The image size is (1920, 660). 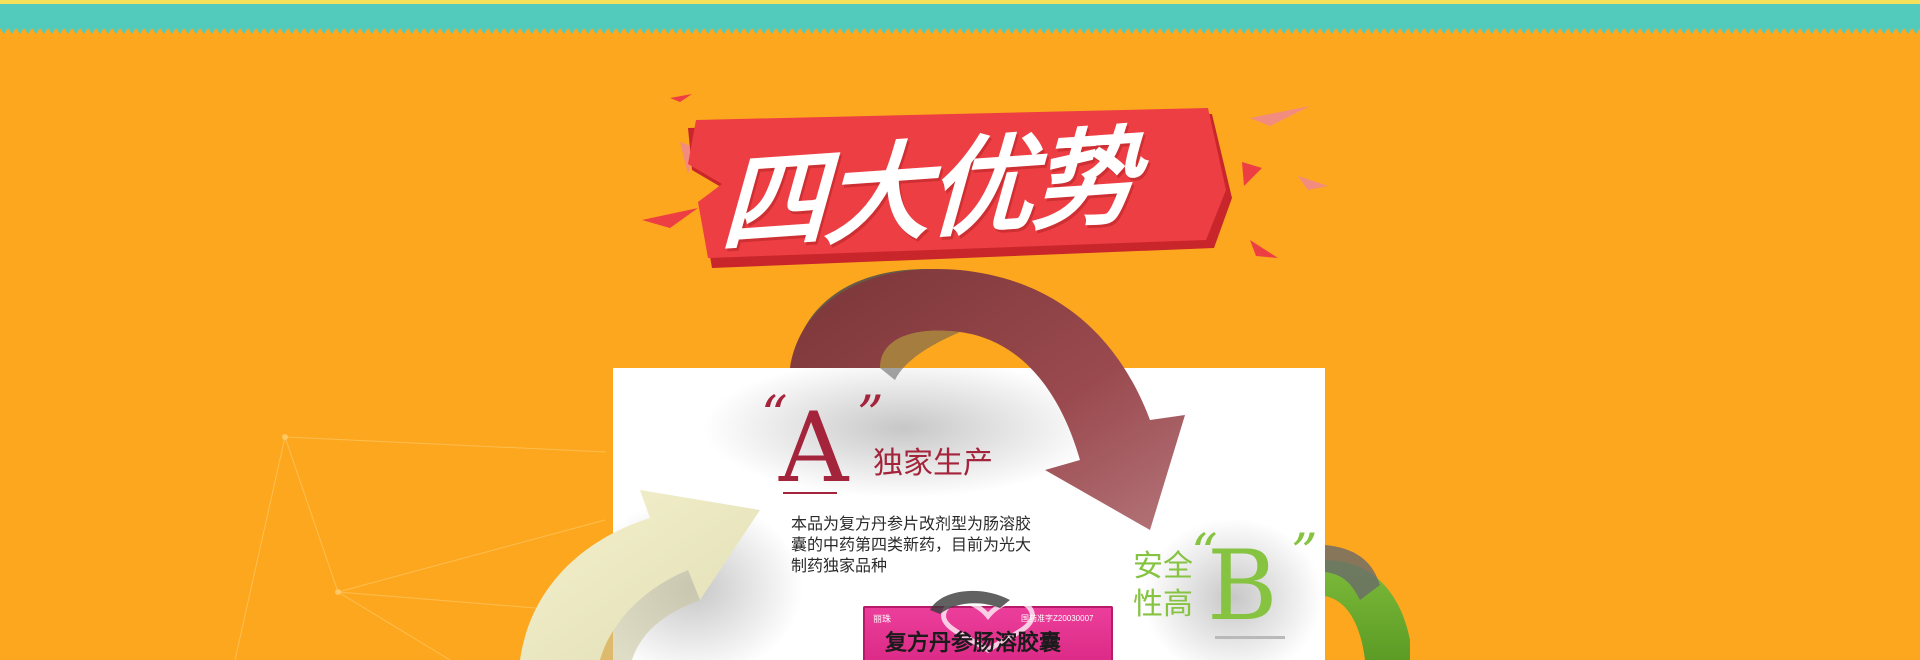 I want to click on banner-background, so click(x=985, y=181).